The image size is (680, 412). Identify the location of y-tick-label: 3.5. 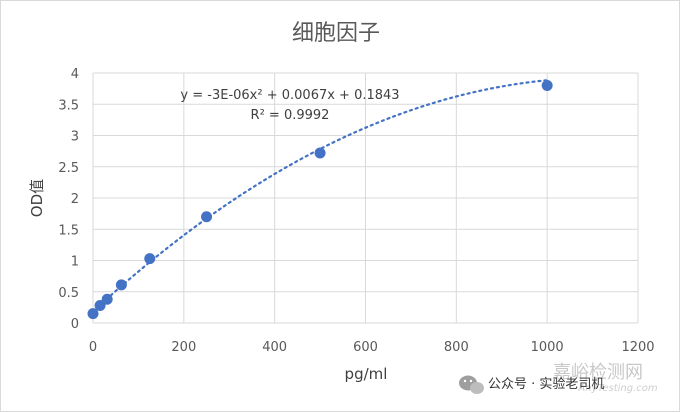
(68, 105).